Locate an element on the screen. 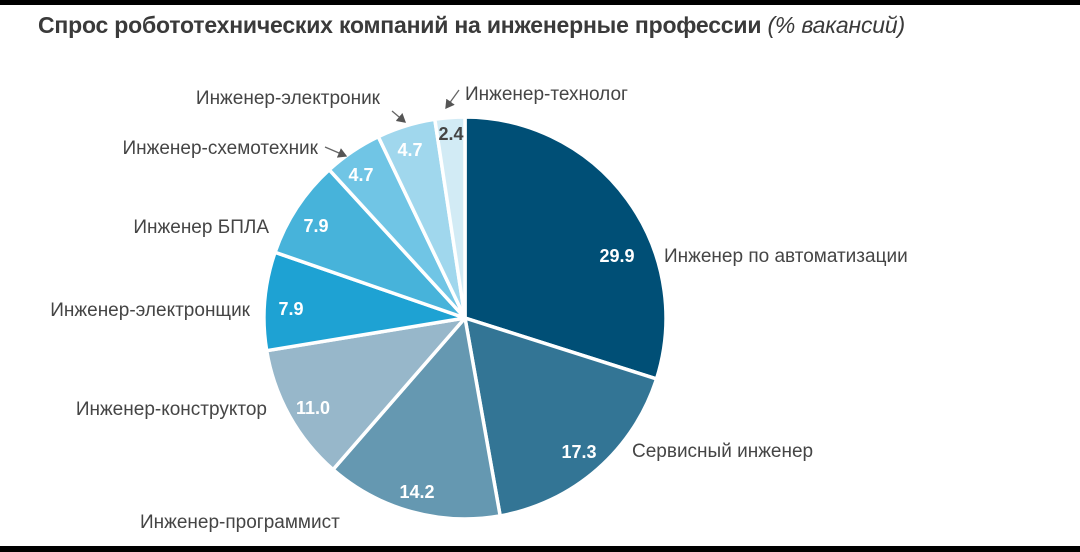  top-border is located at coordinates (540, 2).